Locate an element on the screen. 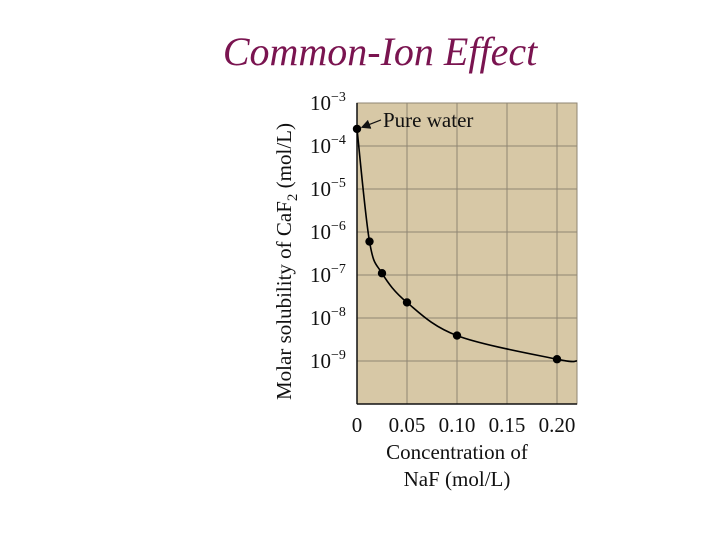 The image size is (719, 539). annotation-arrow is located at coordinates (371, 124).